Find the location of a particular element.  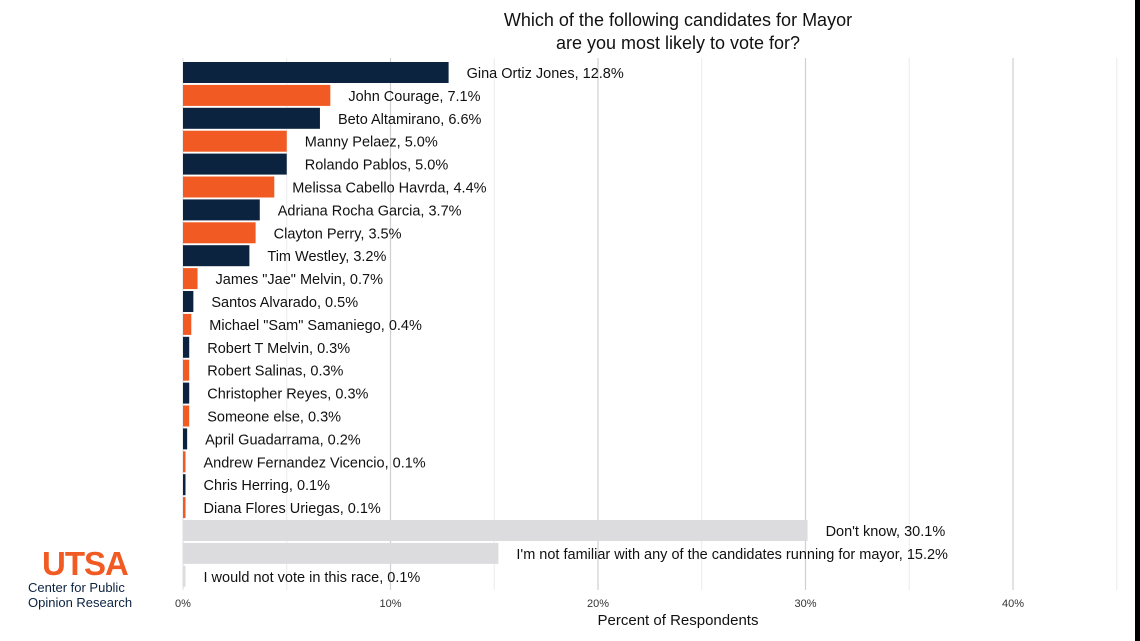

bar-label: Gina Ortiz Jones, 12.8% is located at coordinates (545, 74).